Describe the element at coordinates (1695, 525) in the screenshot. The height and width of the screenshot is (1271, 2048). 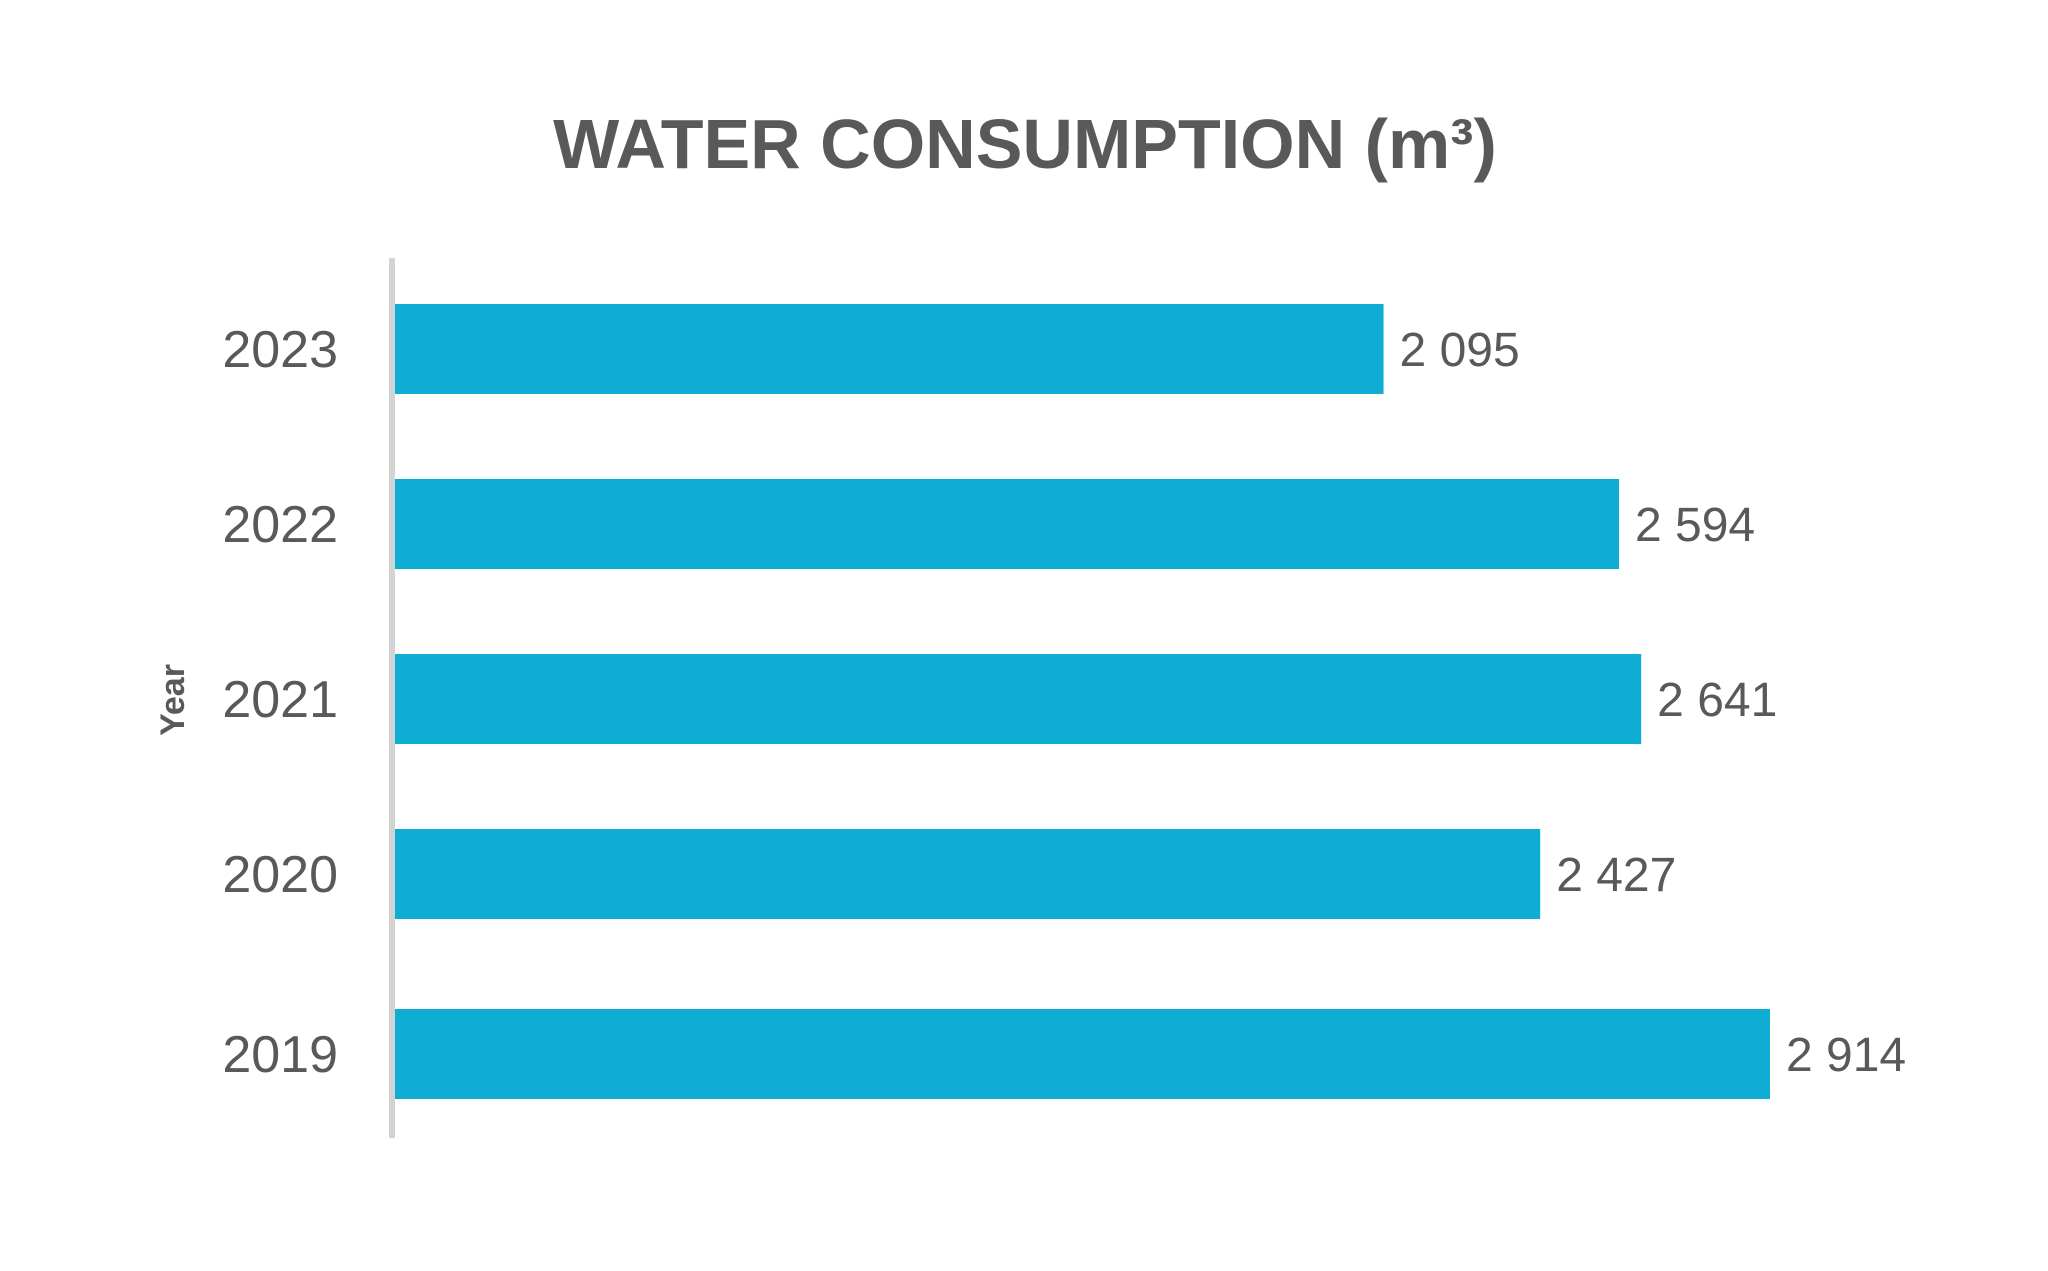
I see `value-label-2022: 2 594` at that location.